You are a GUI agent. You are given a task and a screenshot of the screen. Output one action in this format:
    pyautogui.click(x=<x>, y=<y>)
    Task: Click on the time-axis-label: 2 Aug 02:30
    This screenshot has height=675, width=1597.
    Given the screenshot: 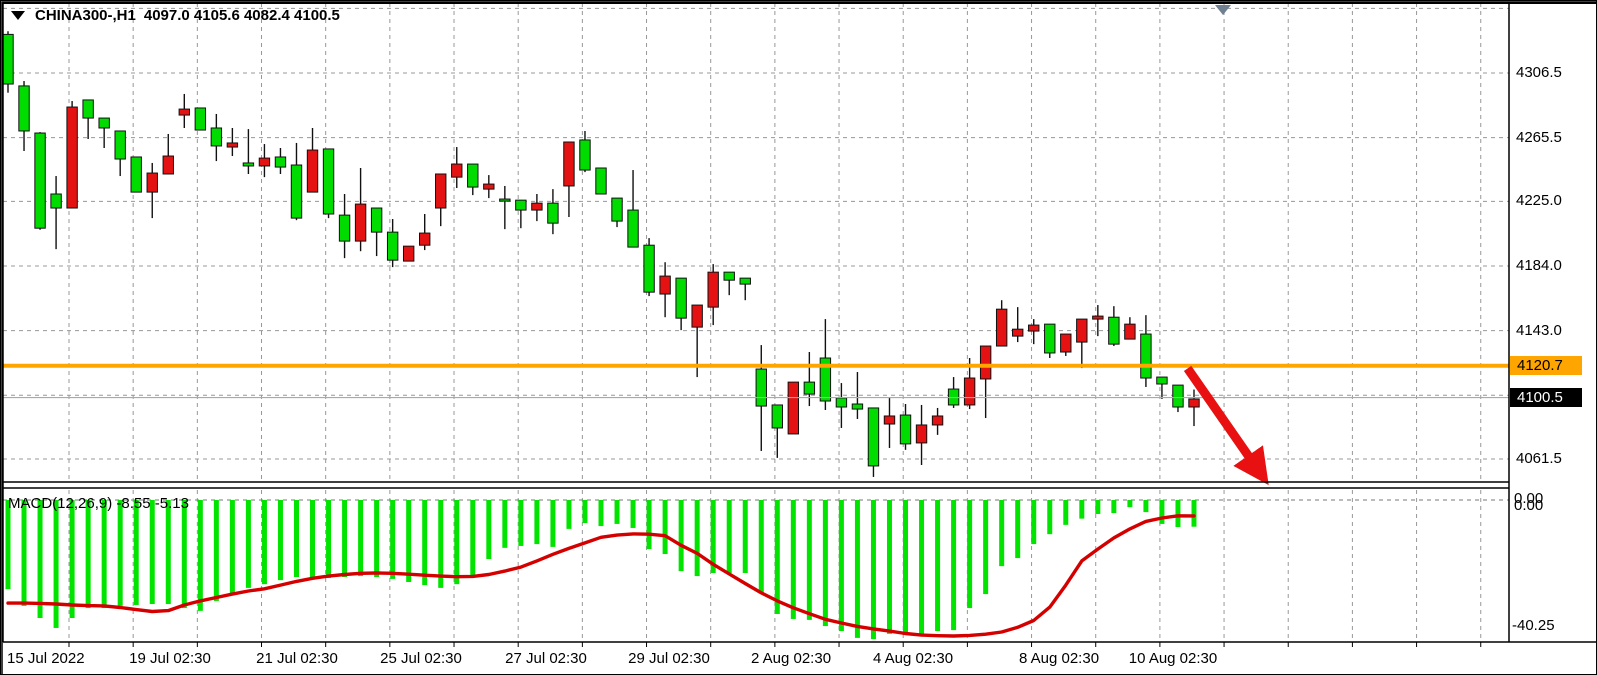 What is the action you would take?
    pyautogui.click(x=791, y=658)
    